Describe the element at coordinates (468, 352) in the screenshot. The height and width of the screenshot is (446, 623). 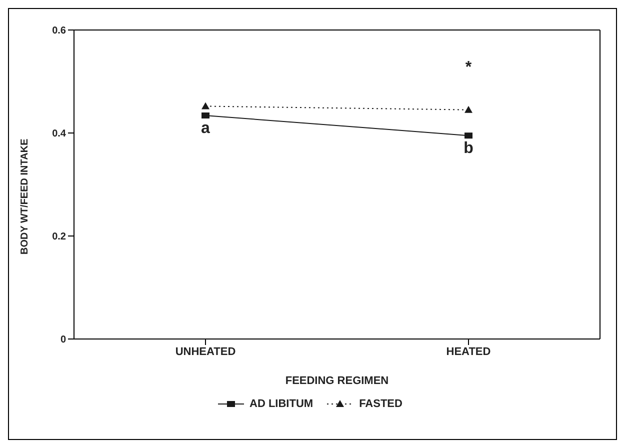
I see `x-tick-label: HEATED` at that location.